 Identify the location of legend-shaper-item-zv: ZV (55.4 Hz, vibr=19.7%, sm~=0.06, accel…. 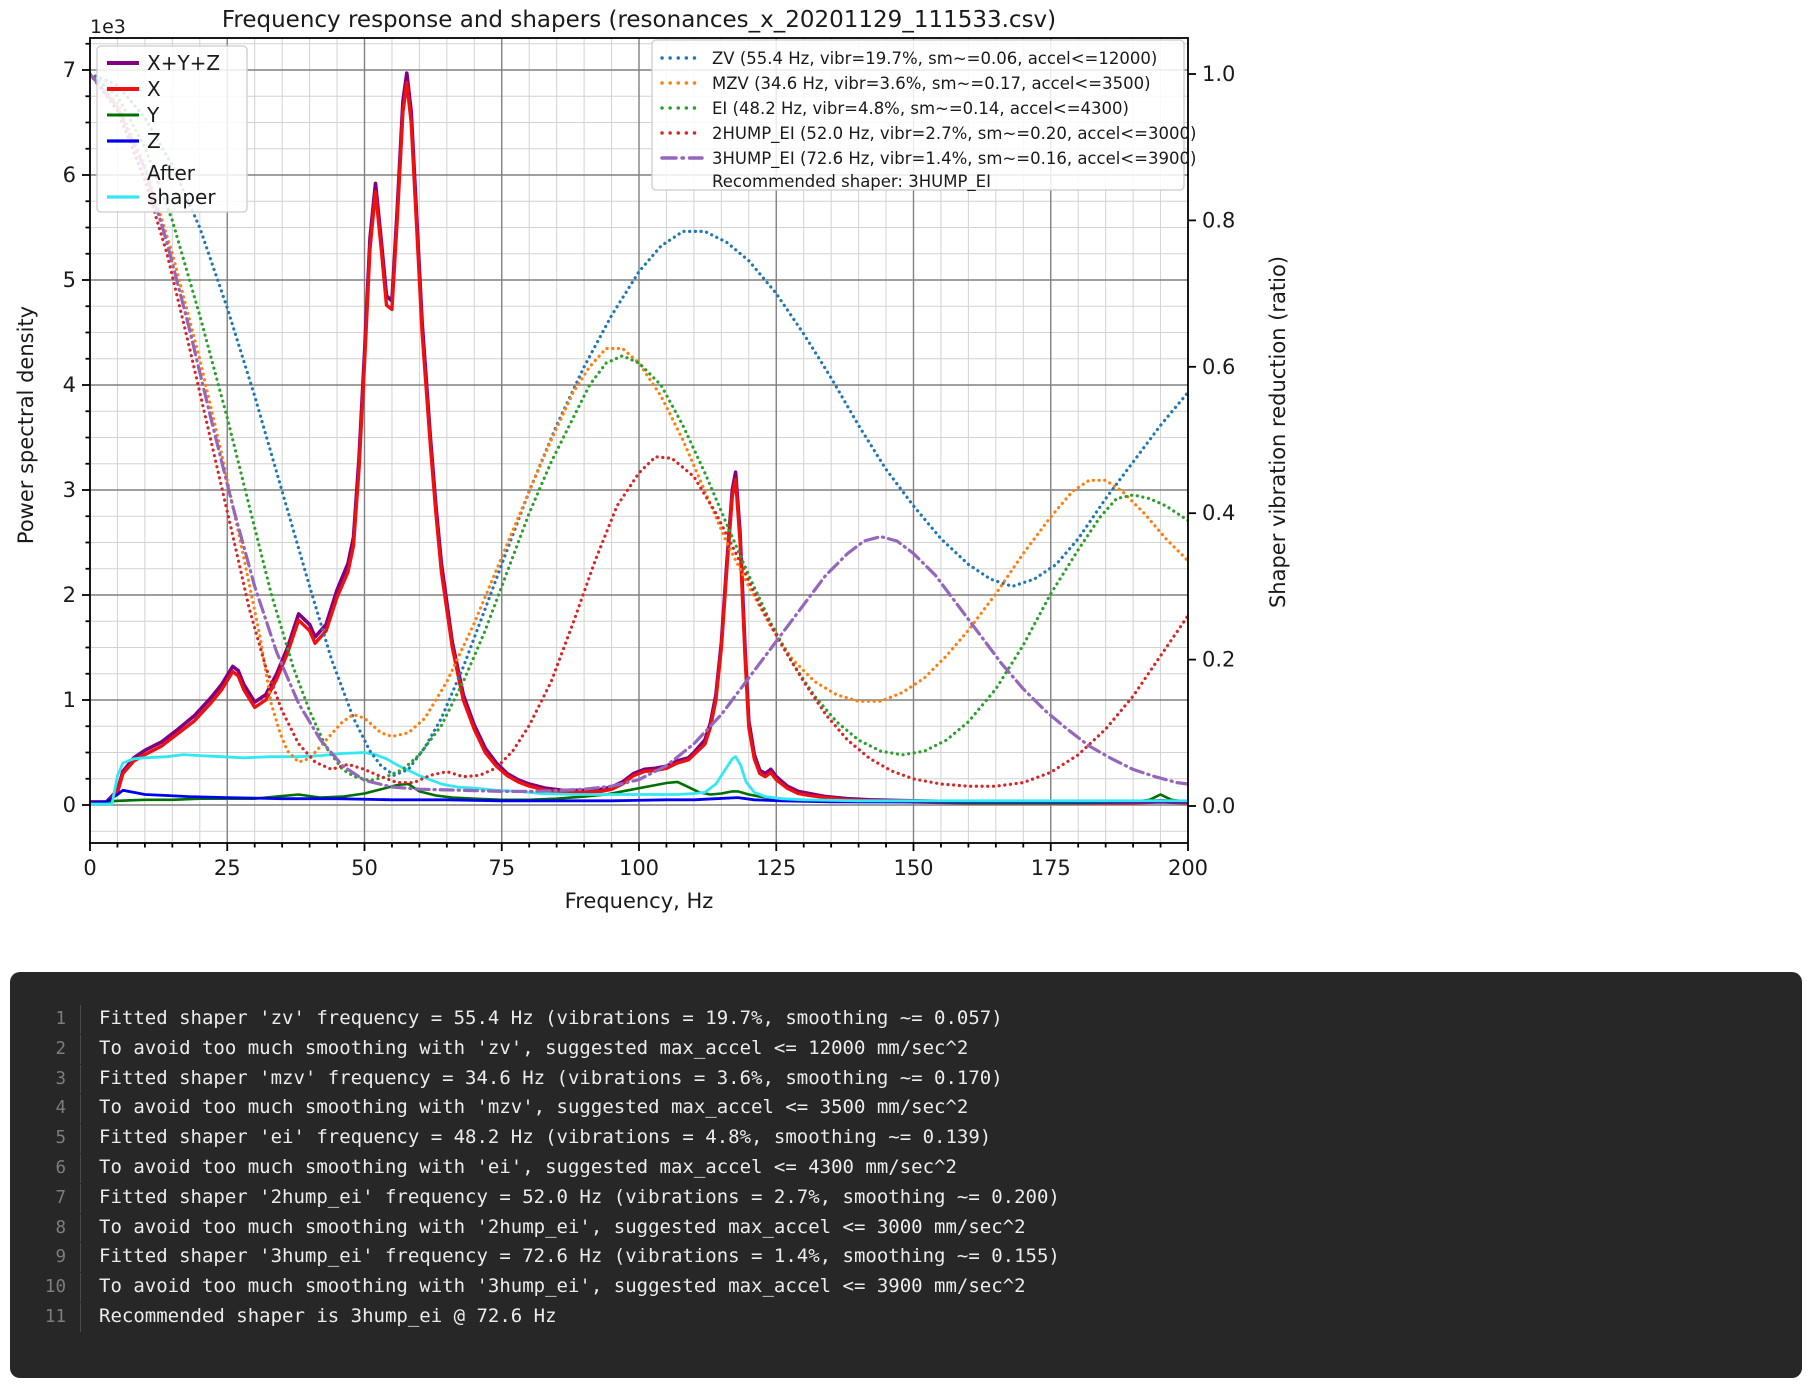
(908, 58).